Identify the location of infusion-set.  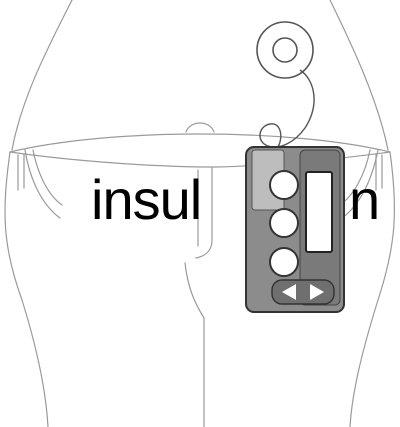
(285, 86).